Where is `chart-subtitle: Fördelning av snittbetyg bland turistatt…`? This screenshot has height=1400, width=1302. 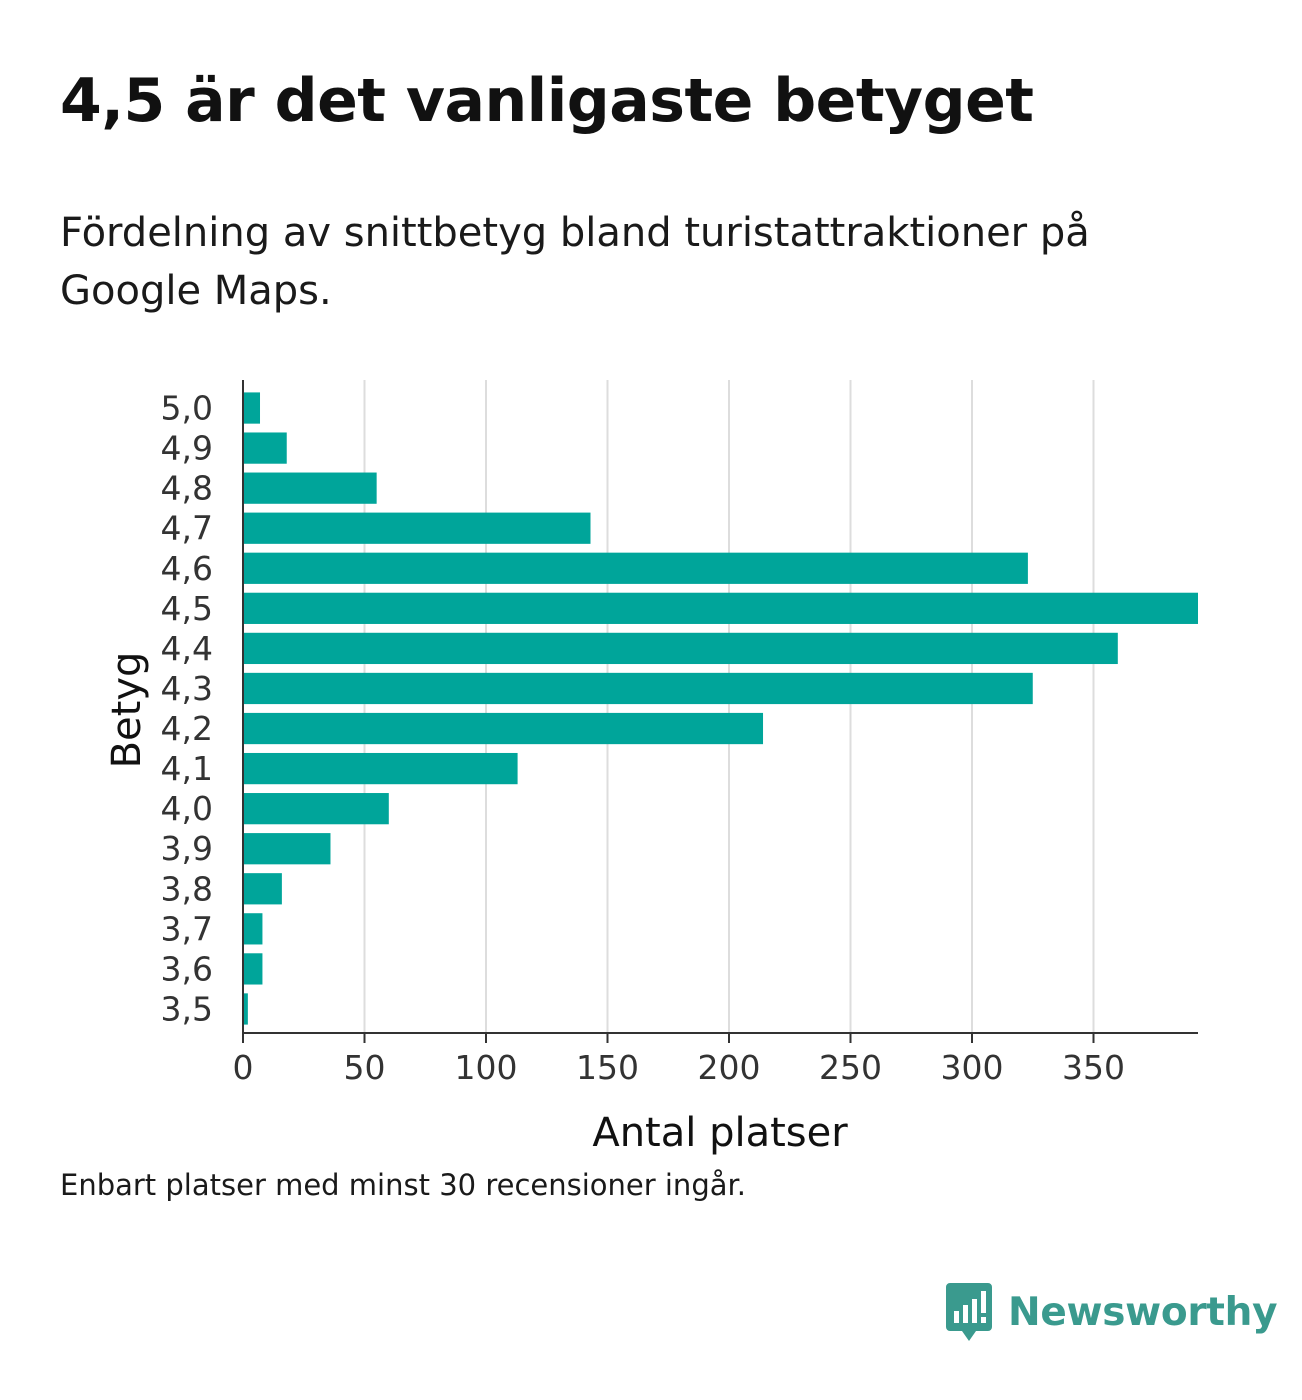 chart-subtitle: Fördelning av snittbetyg bland turistatt… is located at coordinates (575, 262).